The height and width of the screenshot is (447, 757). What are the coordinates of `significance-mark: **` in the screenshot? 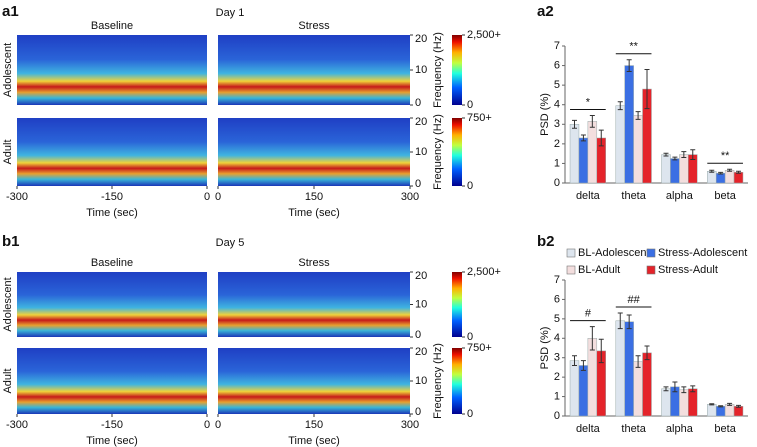 It's located at (633, 47).